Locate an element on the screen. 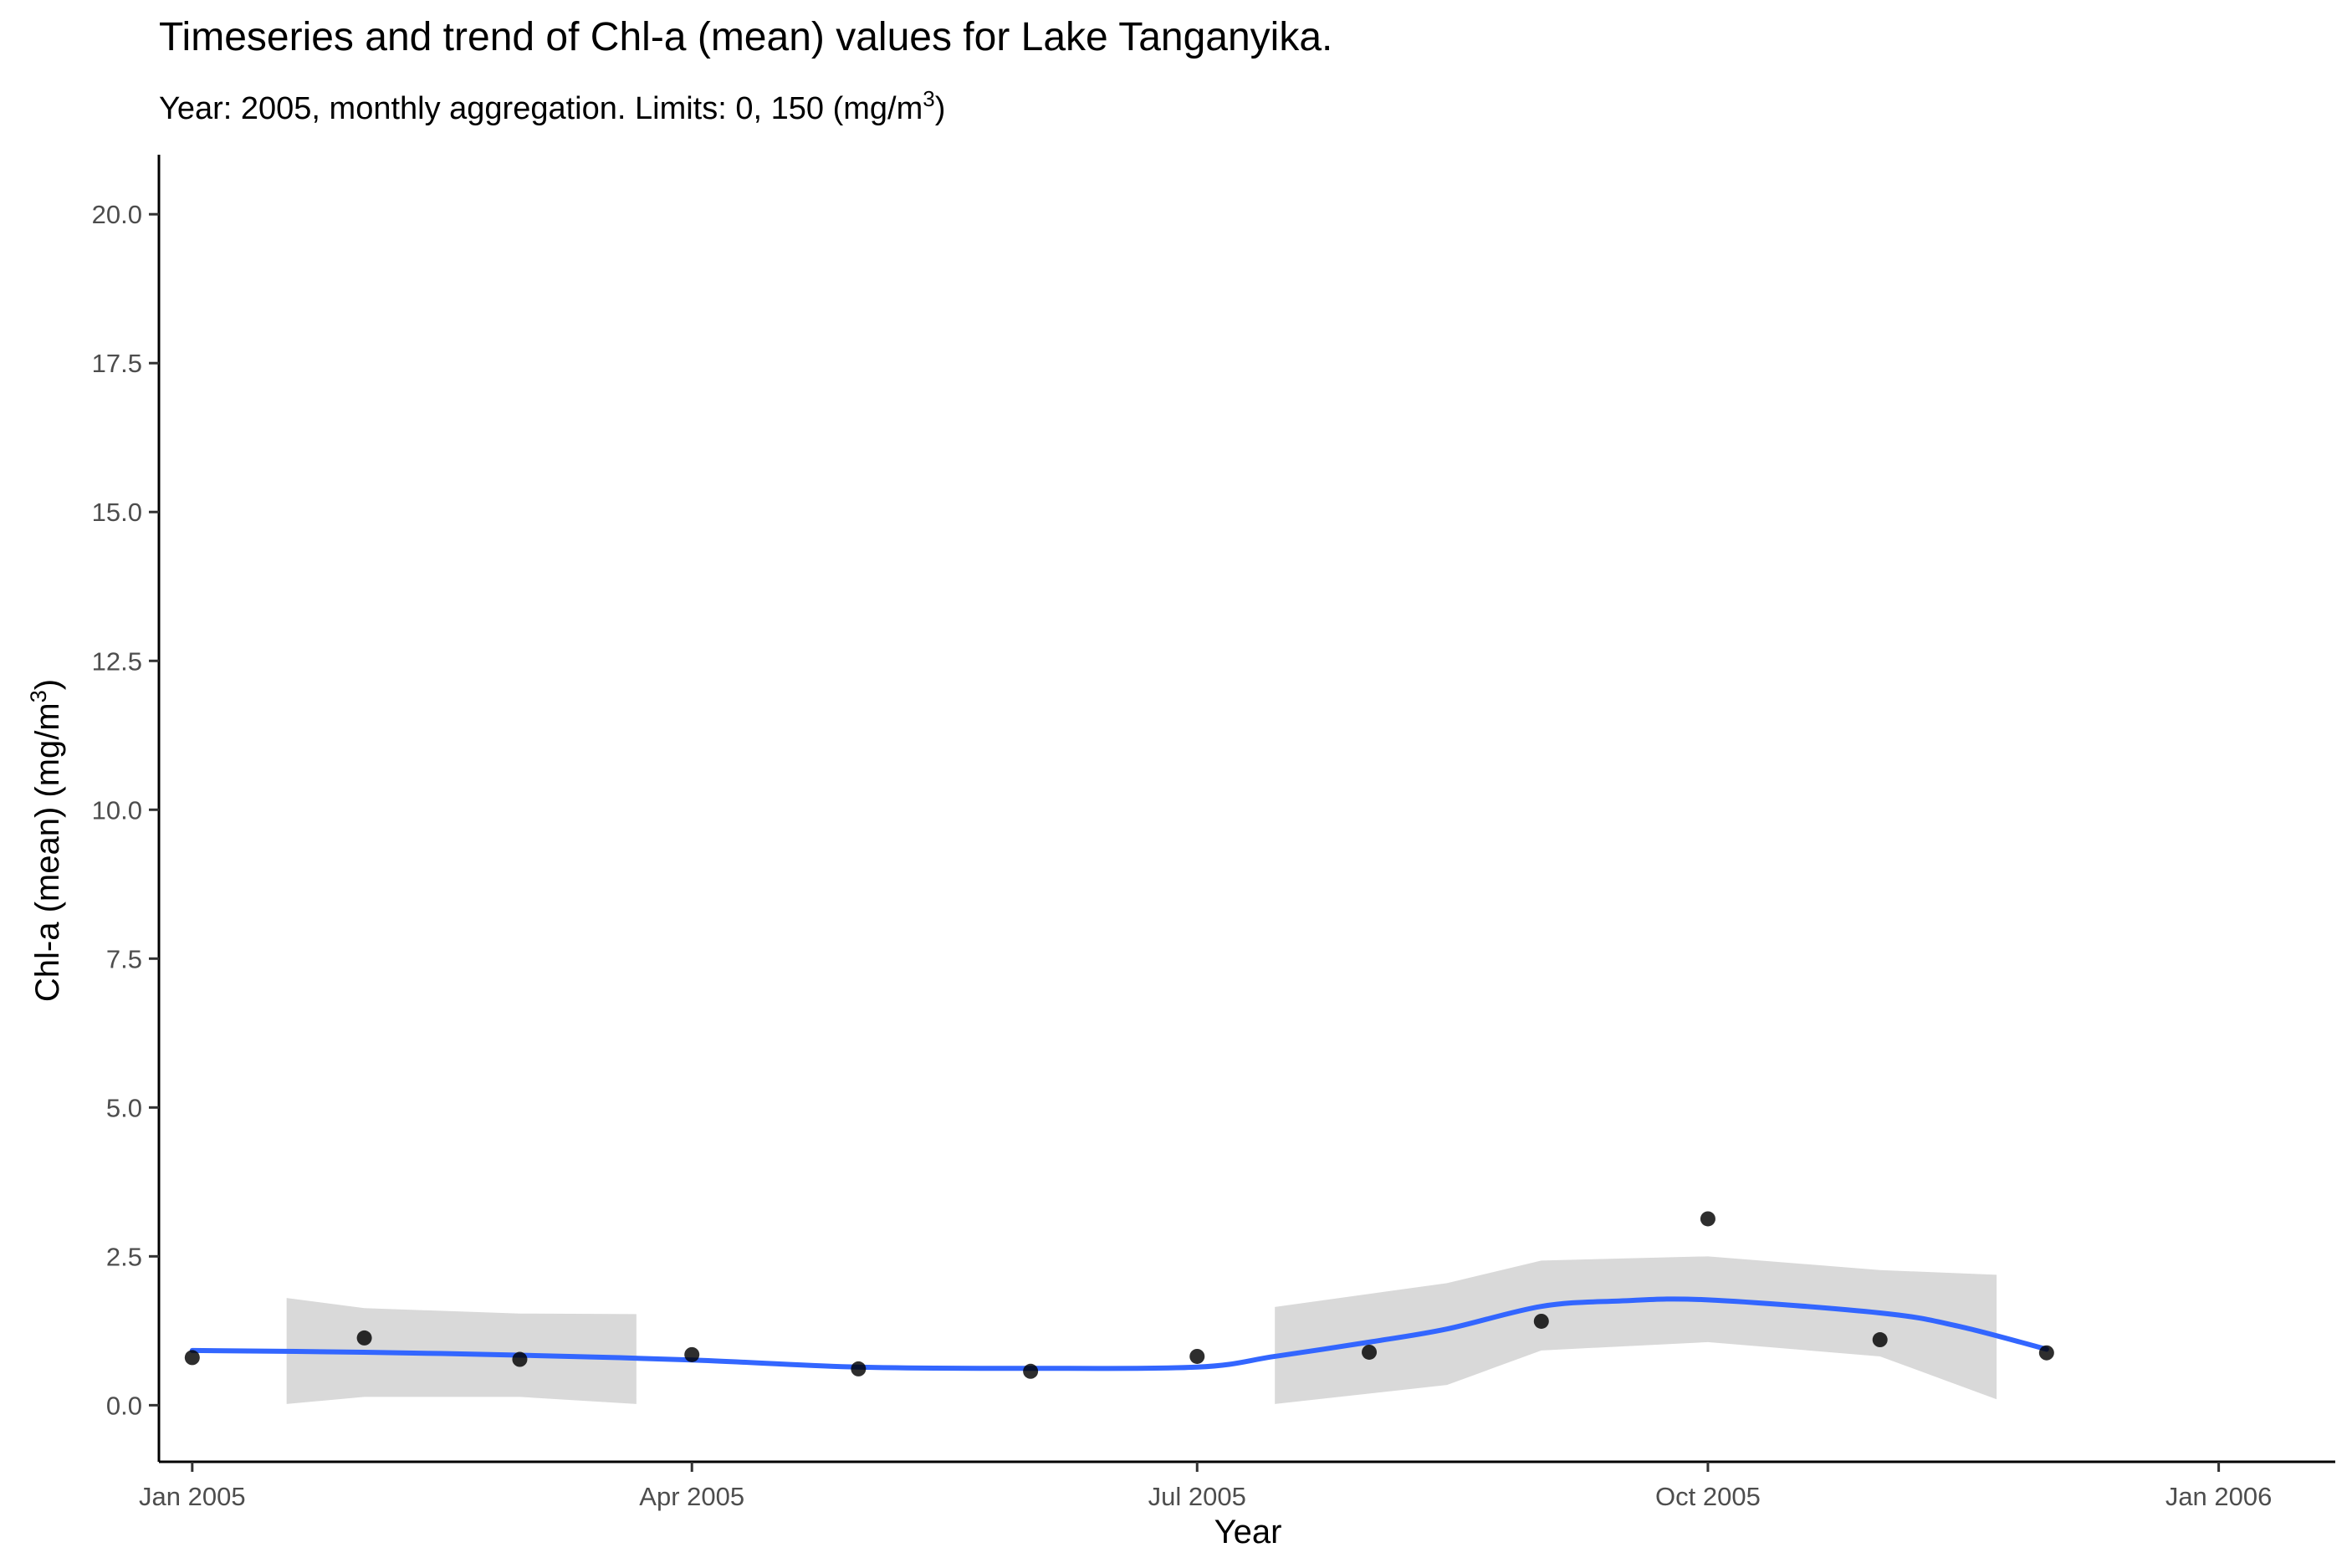  x-axis: Jan 2005 Apr 2005 Jul 2005 Oct 2005 Jan 2006 is located at coordinates (1237, 1485).